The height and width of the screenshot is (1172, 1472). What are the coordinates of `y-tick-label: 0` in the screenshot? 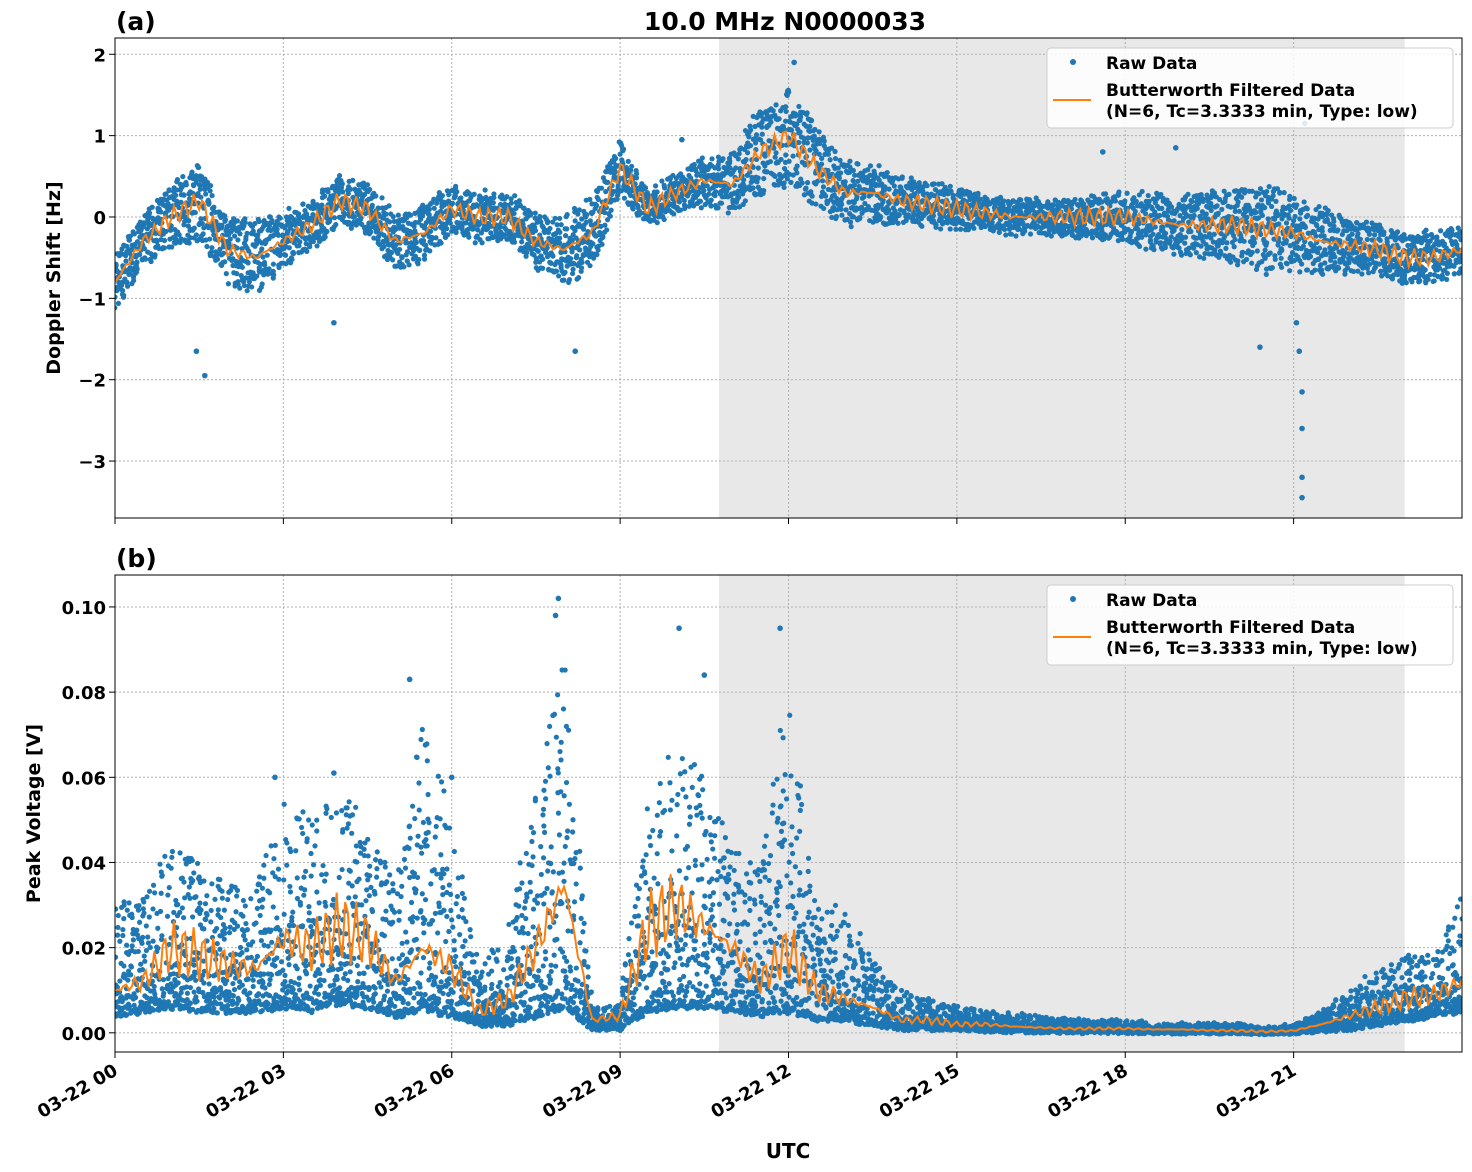 It's located at (99, 218).